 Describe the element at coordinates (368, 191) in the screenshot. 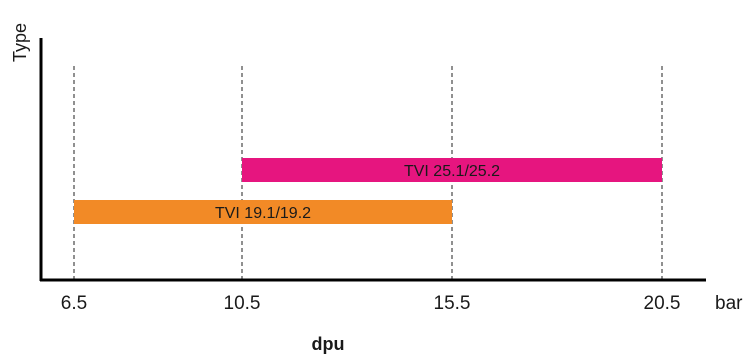

I see `range-bars: TVI 25.1/25.2 TVI 19.1/19.2` at that location.